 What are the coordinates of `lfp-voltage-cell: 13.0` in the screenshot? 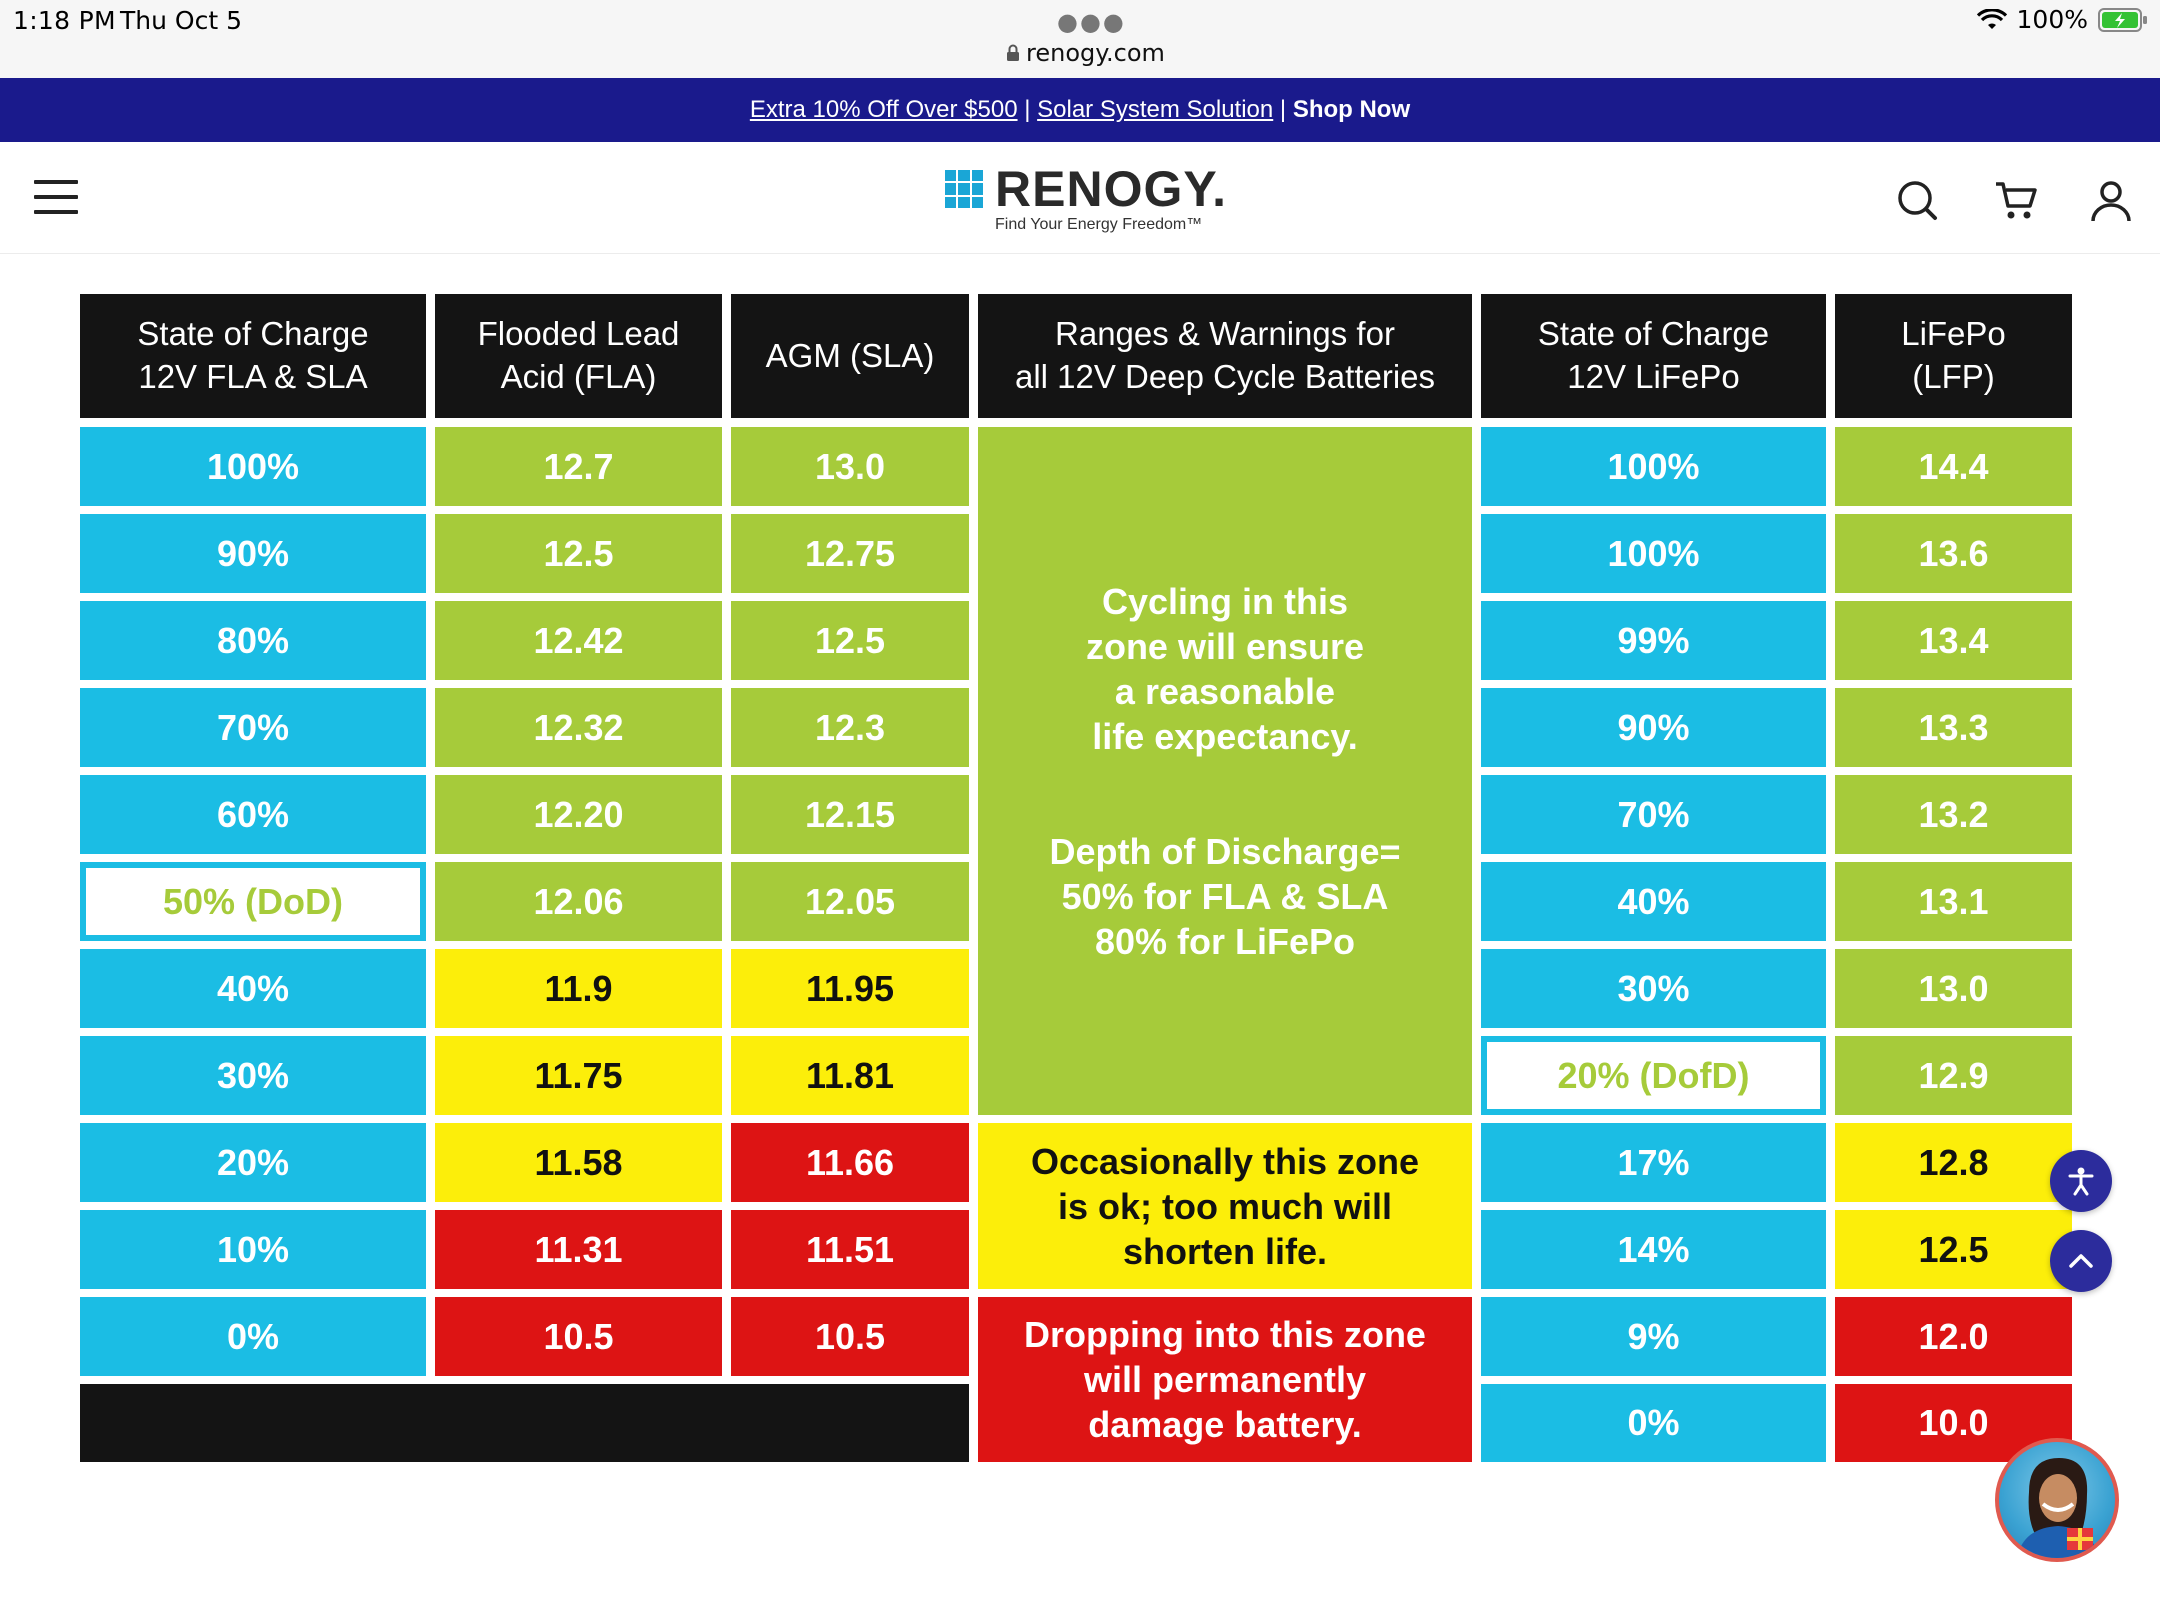 It's located at (1953, 988).